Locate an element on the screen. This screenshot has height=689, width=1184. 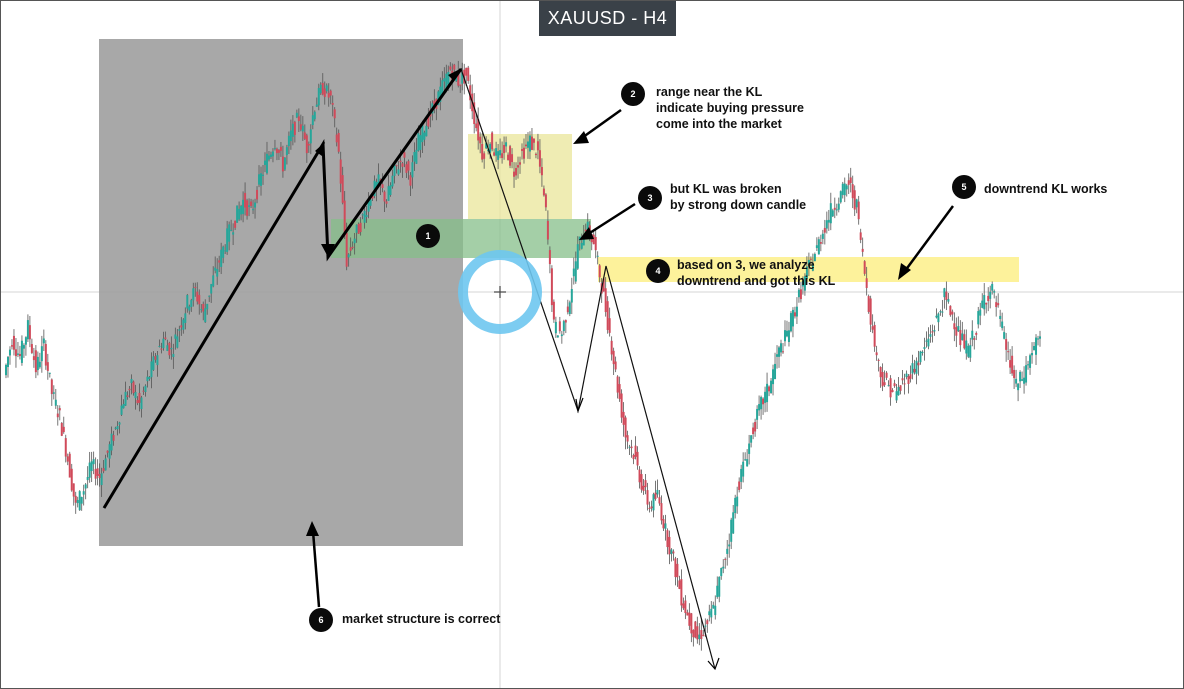
note-3-arrowhead-icon is located at coordinates (586, 233).